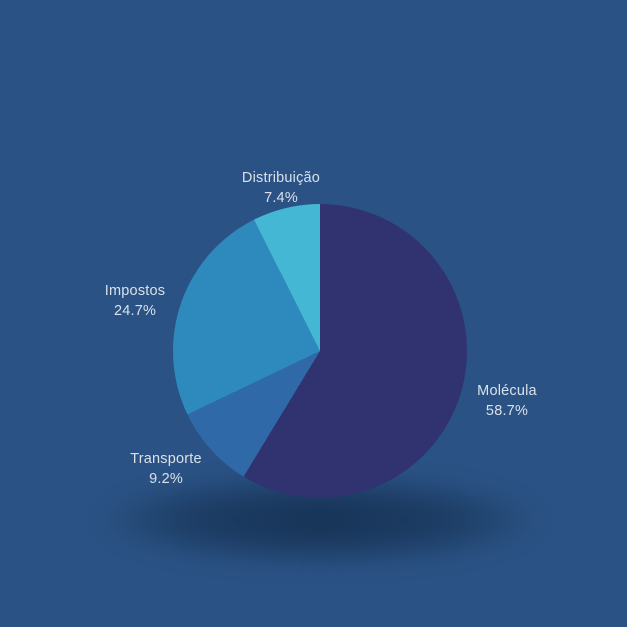 This screenshot has height=627, width=627. I want to click on slice-label-molecula: Molécula, so click(507, 391).